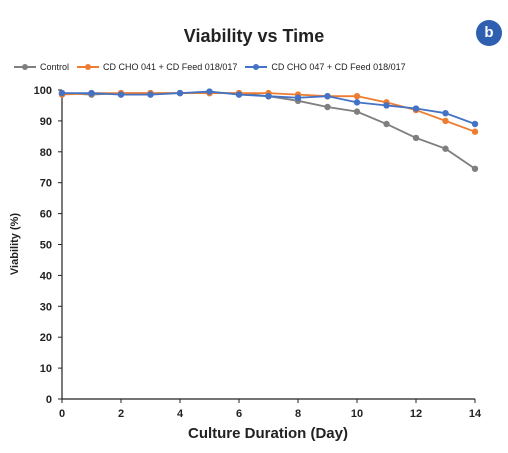 This screenshot has width=508, height=453. I want to click on x-tick-label: 8, so click(298, 414).